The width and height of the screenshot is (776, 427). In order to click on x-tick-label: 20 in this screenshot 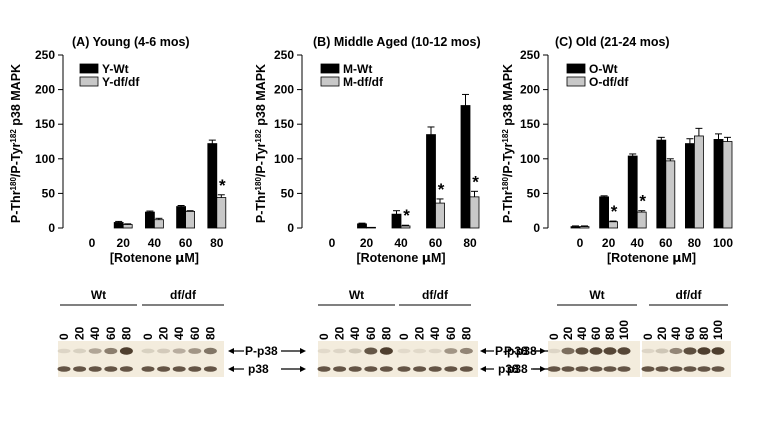, I will do `click(124, 243)`.